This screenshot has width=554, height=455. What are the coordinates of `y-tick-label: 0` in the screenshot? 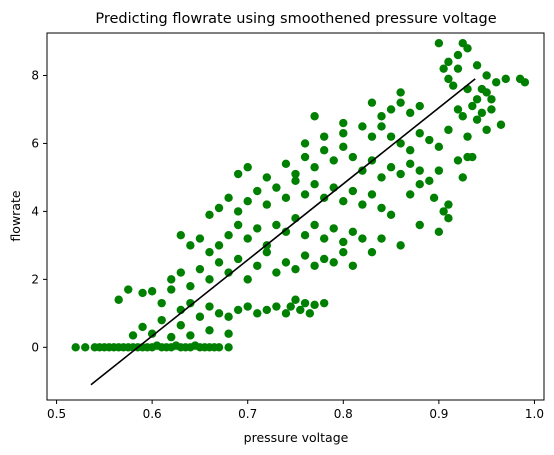 It's located at (35, 347).